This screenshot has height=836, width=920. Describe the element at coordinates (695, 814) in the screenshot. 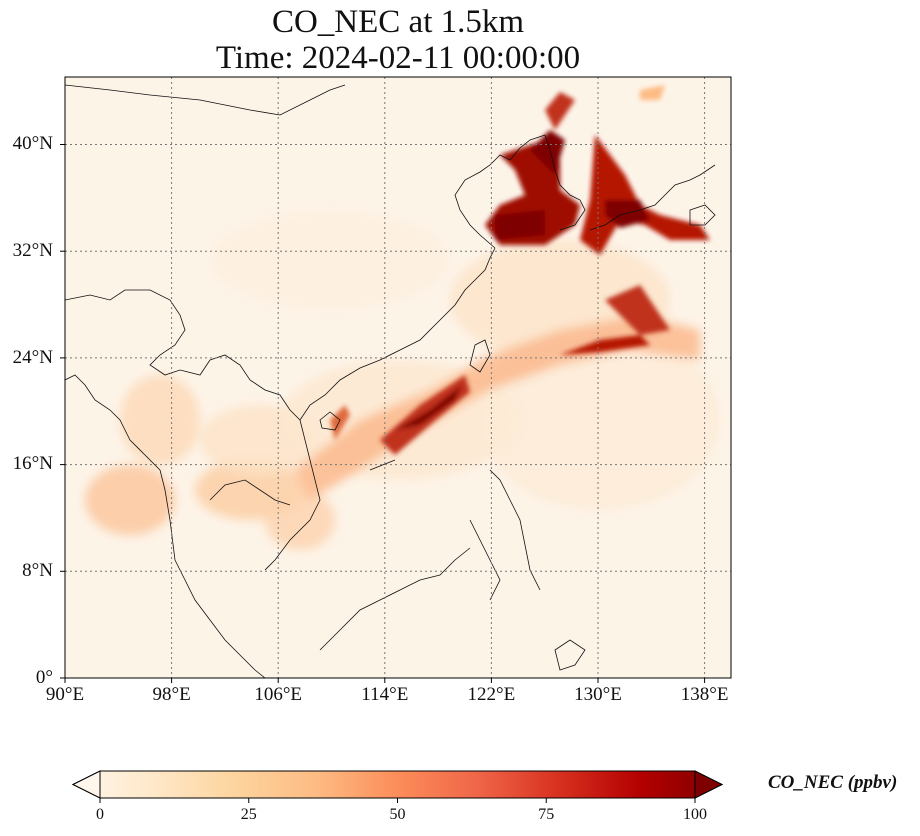

I see `colorbar-tick-label: 100` at that location.